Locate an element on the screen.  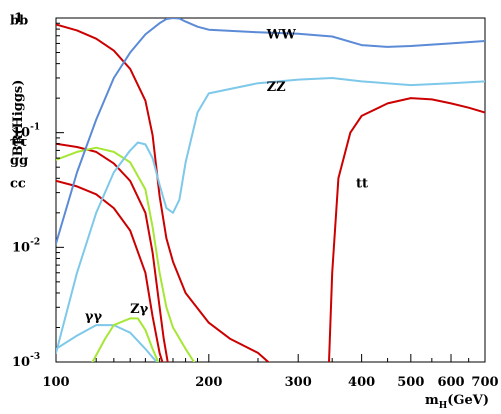
series-label-bb: bb is located at coordinates (19, 21).